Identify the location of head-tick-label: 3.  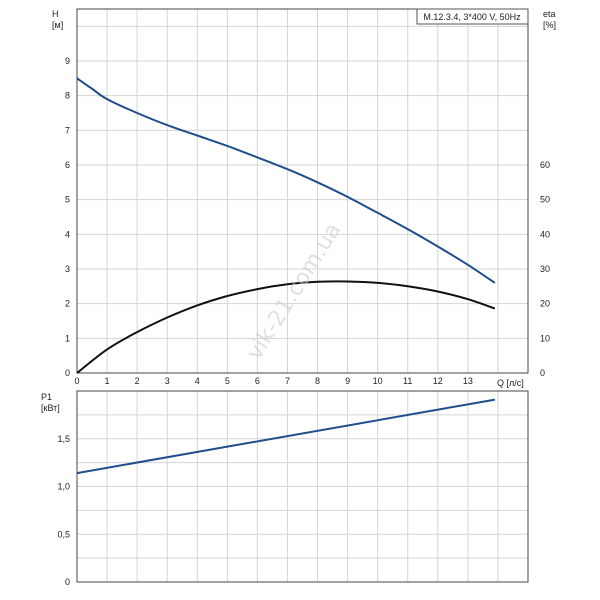
(67, 269).